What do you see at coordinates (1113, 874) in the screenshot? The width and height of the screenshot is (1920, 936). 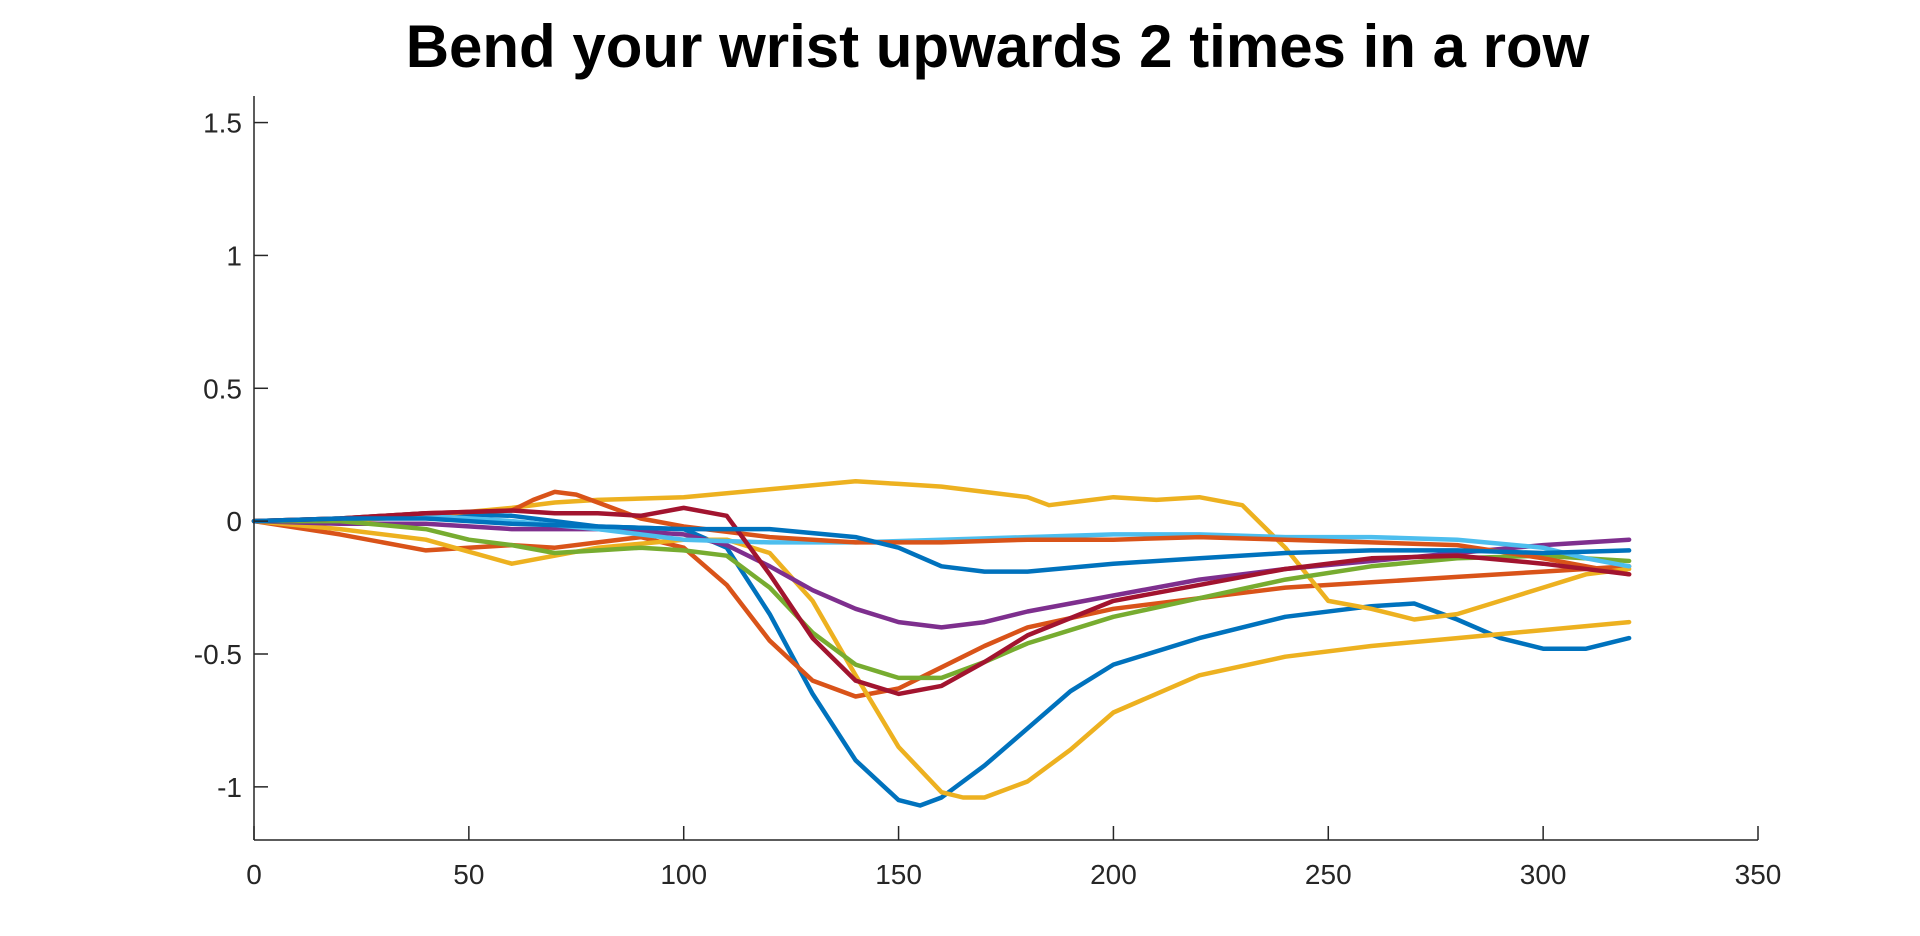 I see `x-tick-label: 200` at bounding box center [1113, 874].